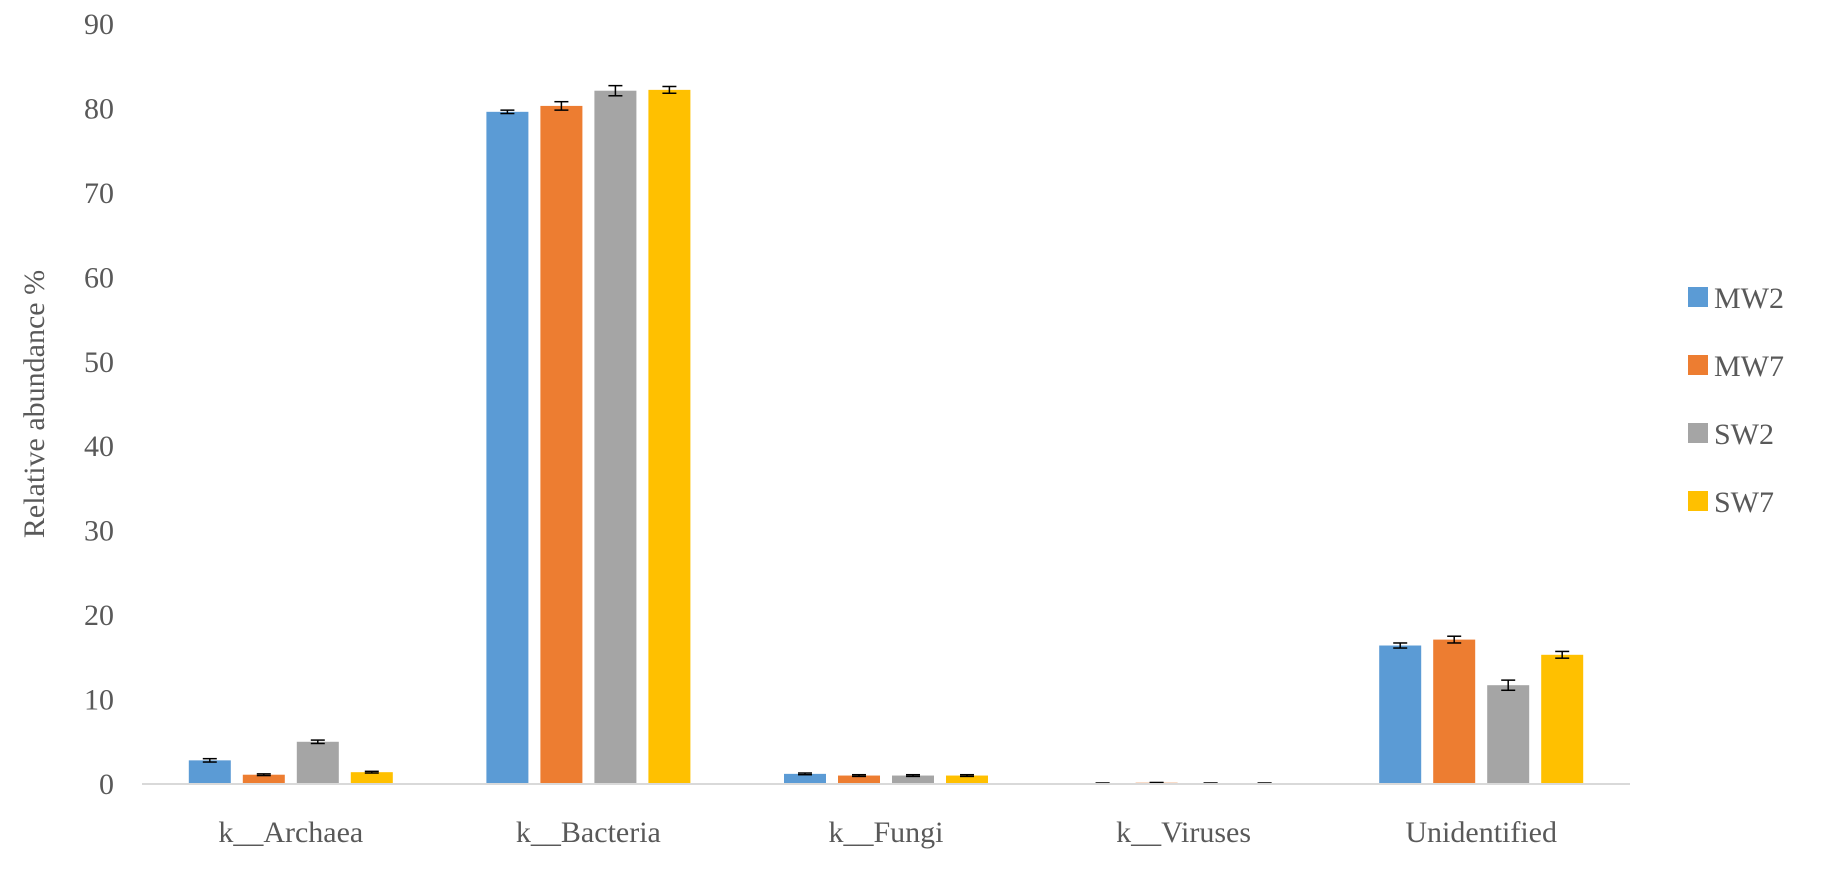 The height and width of the screenshot is (872, 1832). What do you see at coordinates (1744, 502) in the screenshot?
I see `legend-label: SW7` at bounding box center [1744, 502].